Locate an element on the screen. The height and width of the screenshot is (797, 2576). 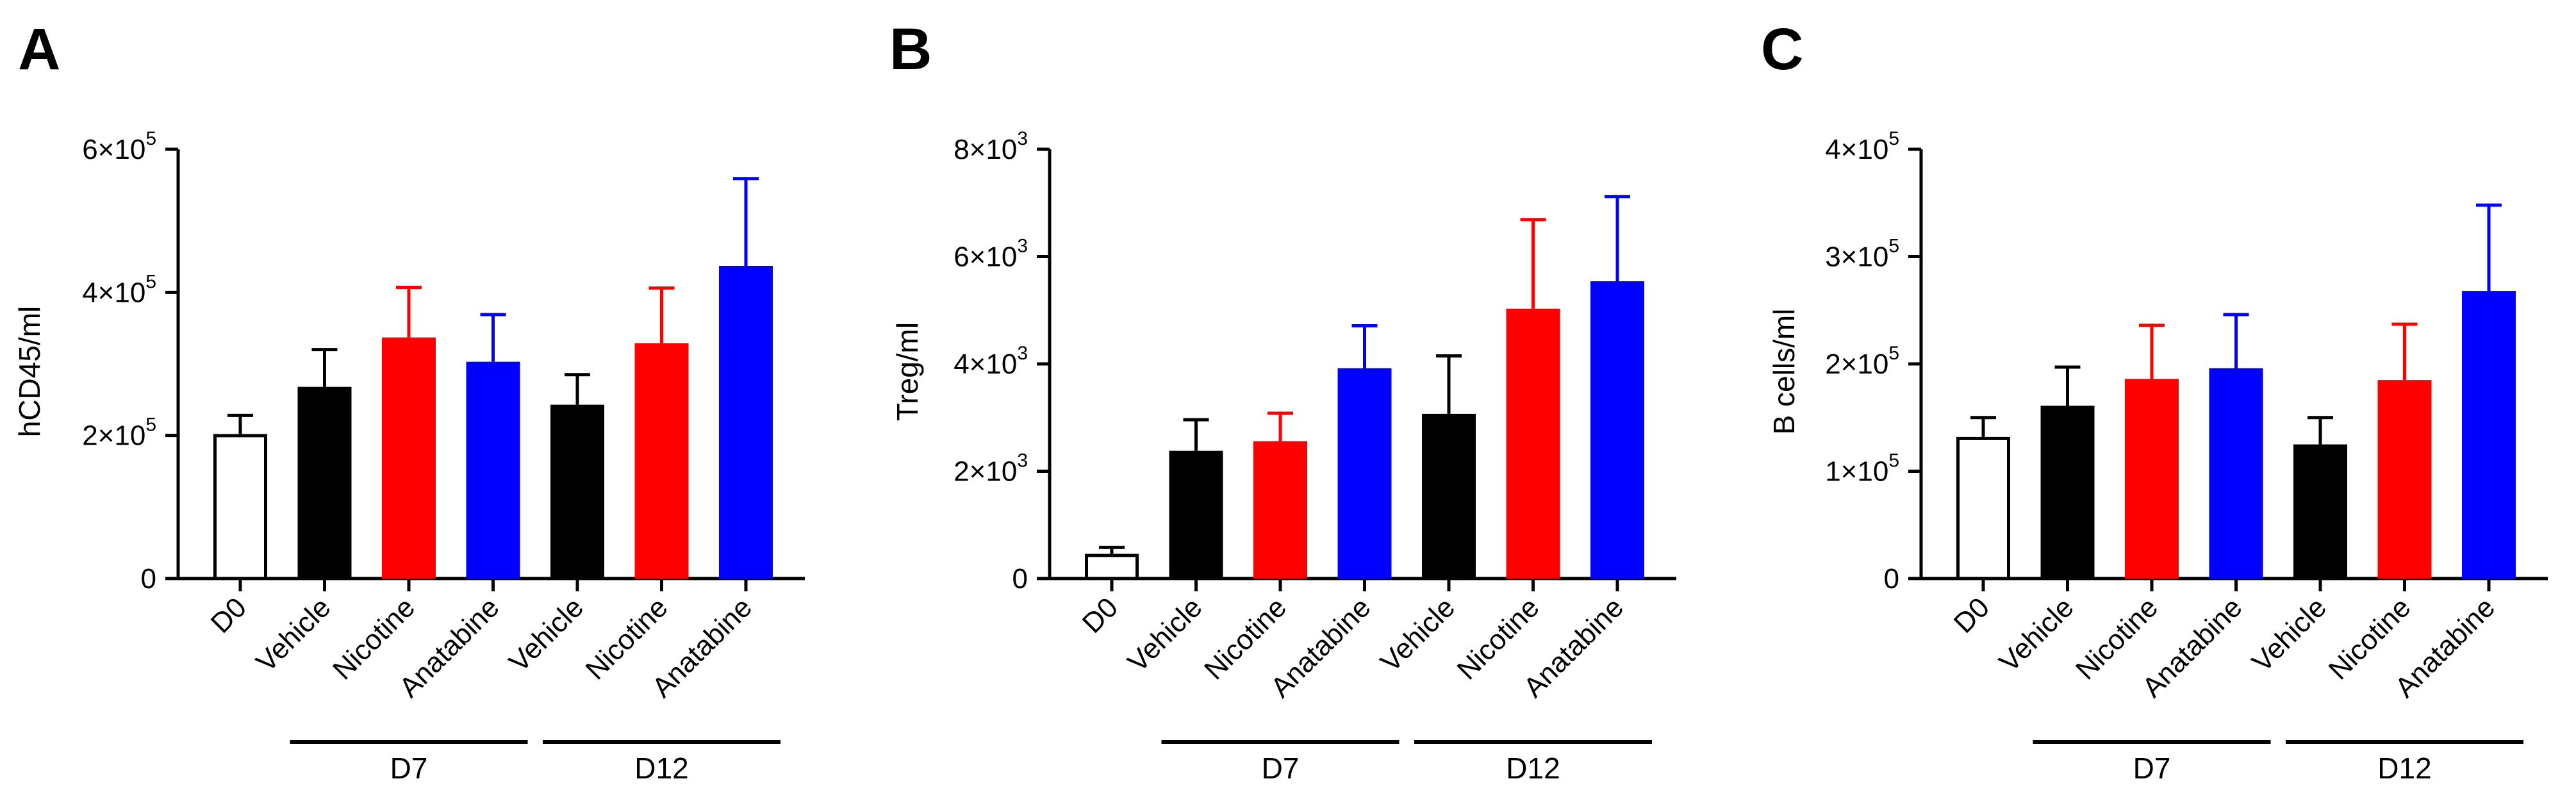
panel-b-group-label: D12 is located at coordinates (1533, 768).